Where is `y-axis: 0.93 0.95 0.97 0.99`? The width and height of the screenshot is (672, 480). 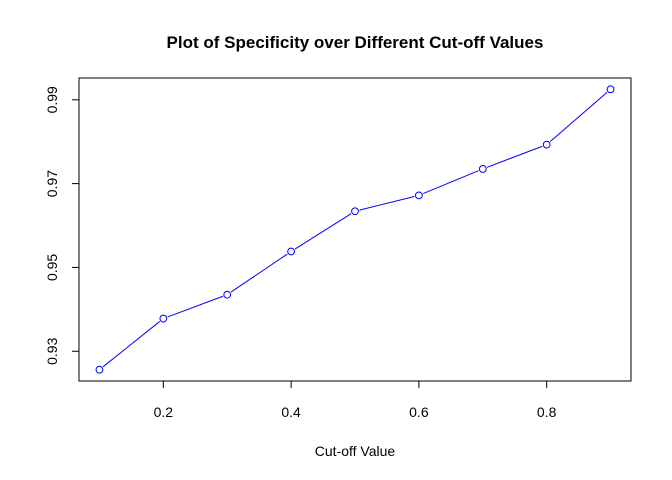 y-axis: 0.93 0.95 0.97 0.99 is located at coordinates (62, 225).